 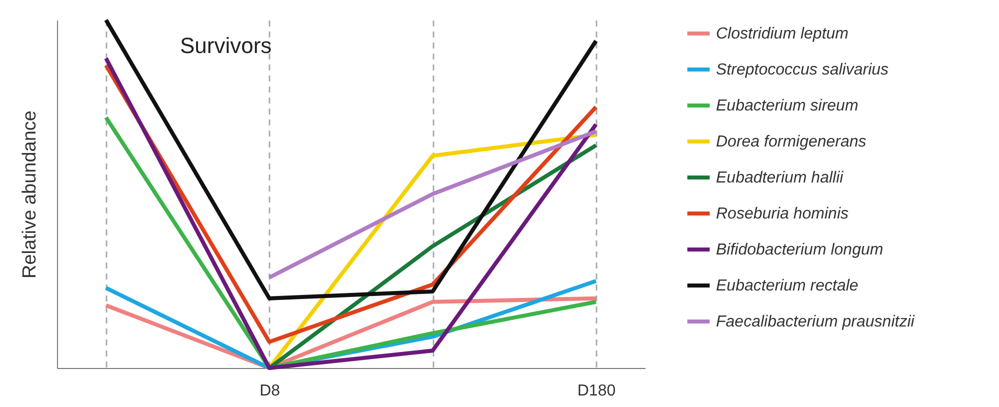 I want to click on legend-label: Faecalibacterium prausnitzii, so click(x=815, y=322).